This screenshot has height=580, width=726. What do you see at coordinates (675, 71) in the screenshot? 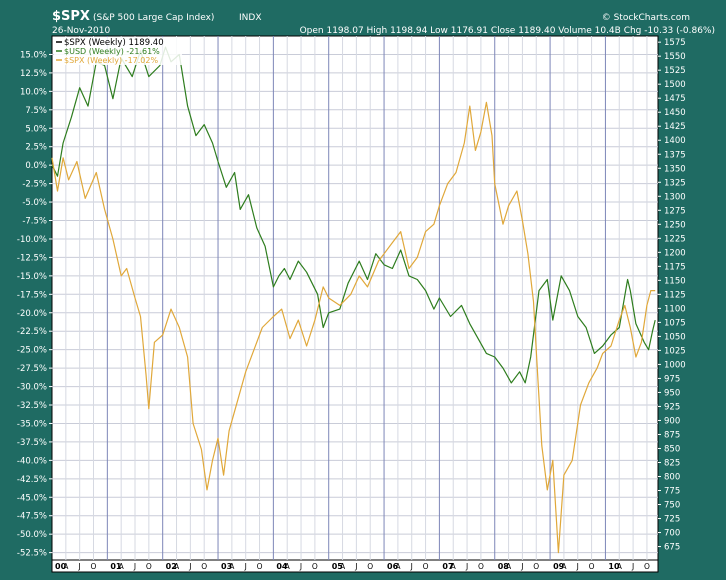
I see `right-tick-label: 1525` at bounding box center [675, 71].